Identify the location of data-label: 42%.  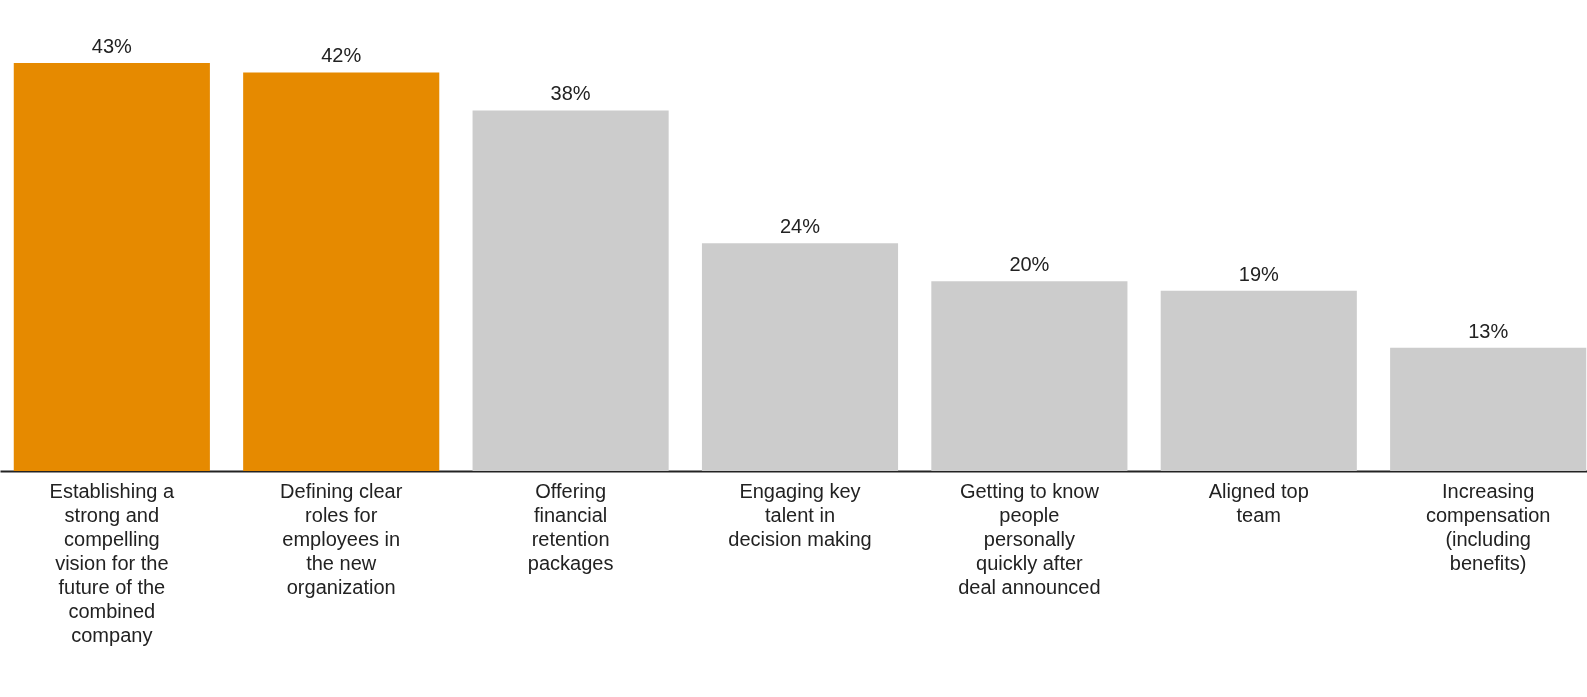
(341, 55).